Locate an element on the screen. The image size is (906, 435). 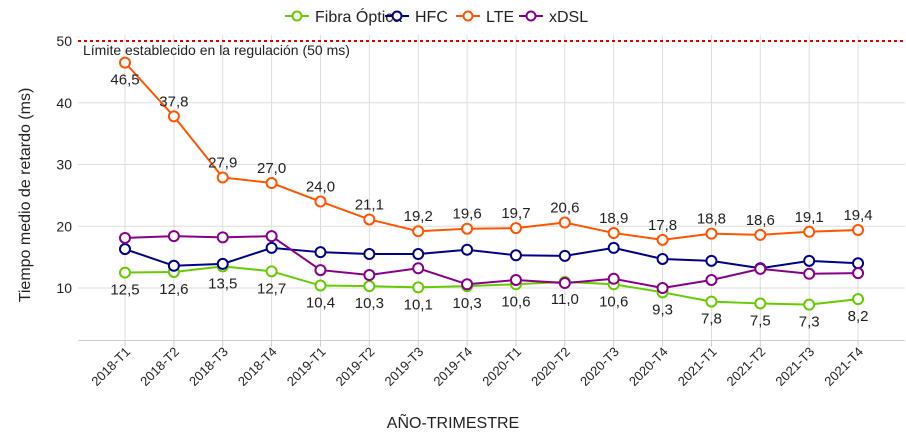
y-tick-label: 50 is located at coordinates (64, 41).